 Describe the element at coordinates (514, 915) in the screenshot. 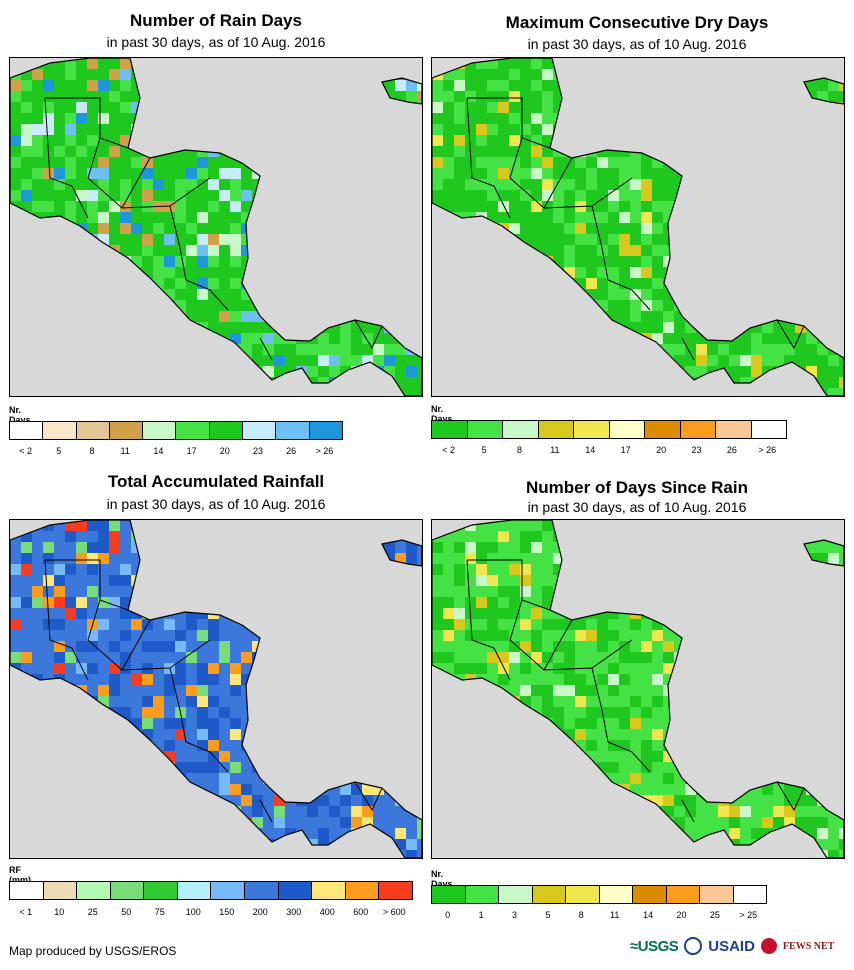

I see `legend-tick-label: 3` at that location.